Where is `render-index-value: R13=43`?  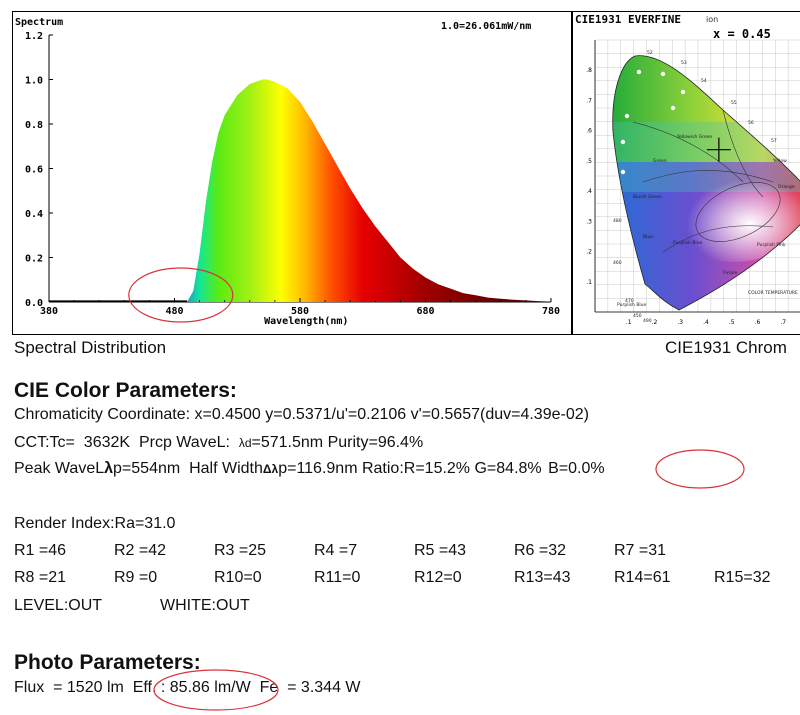 render-index-value: R13=43 is located at coordinates (542, 577).